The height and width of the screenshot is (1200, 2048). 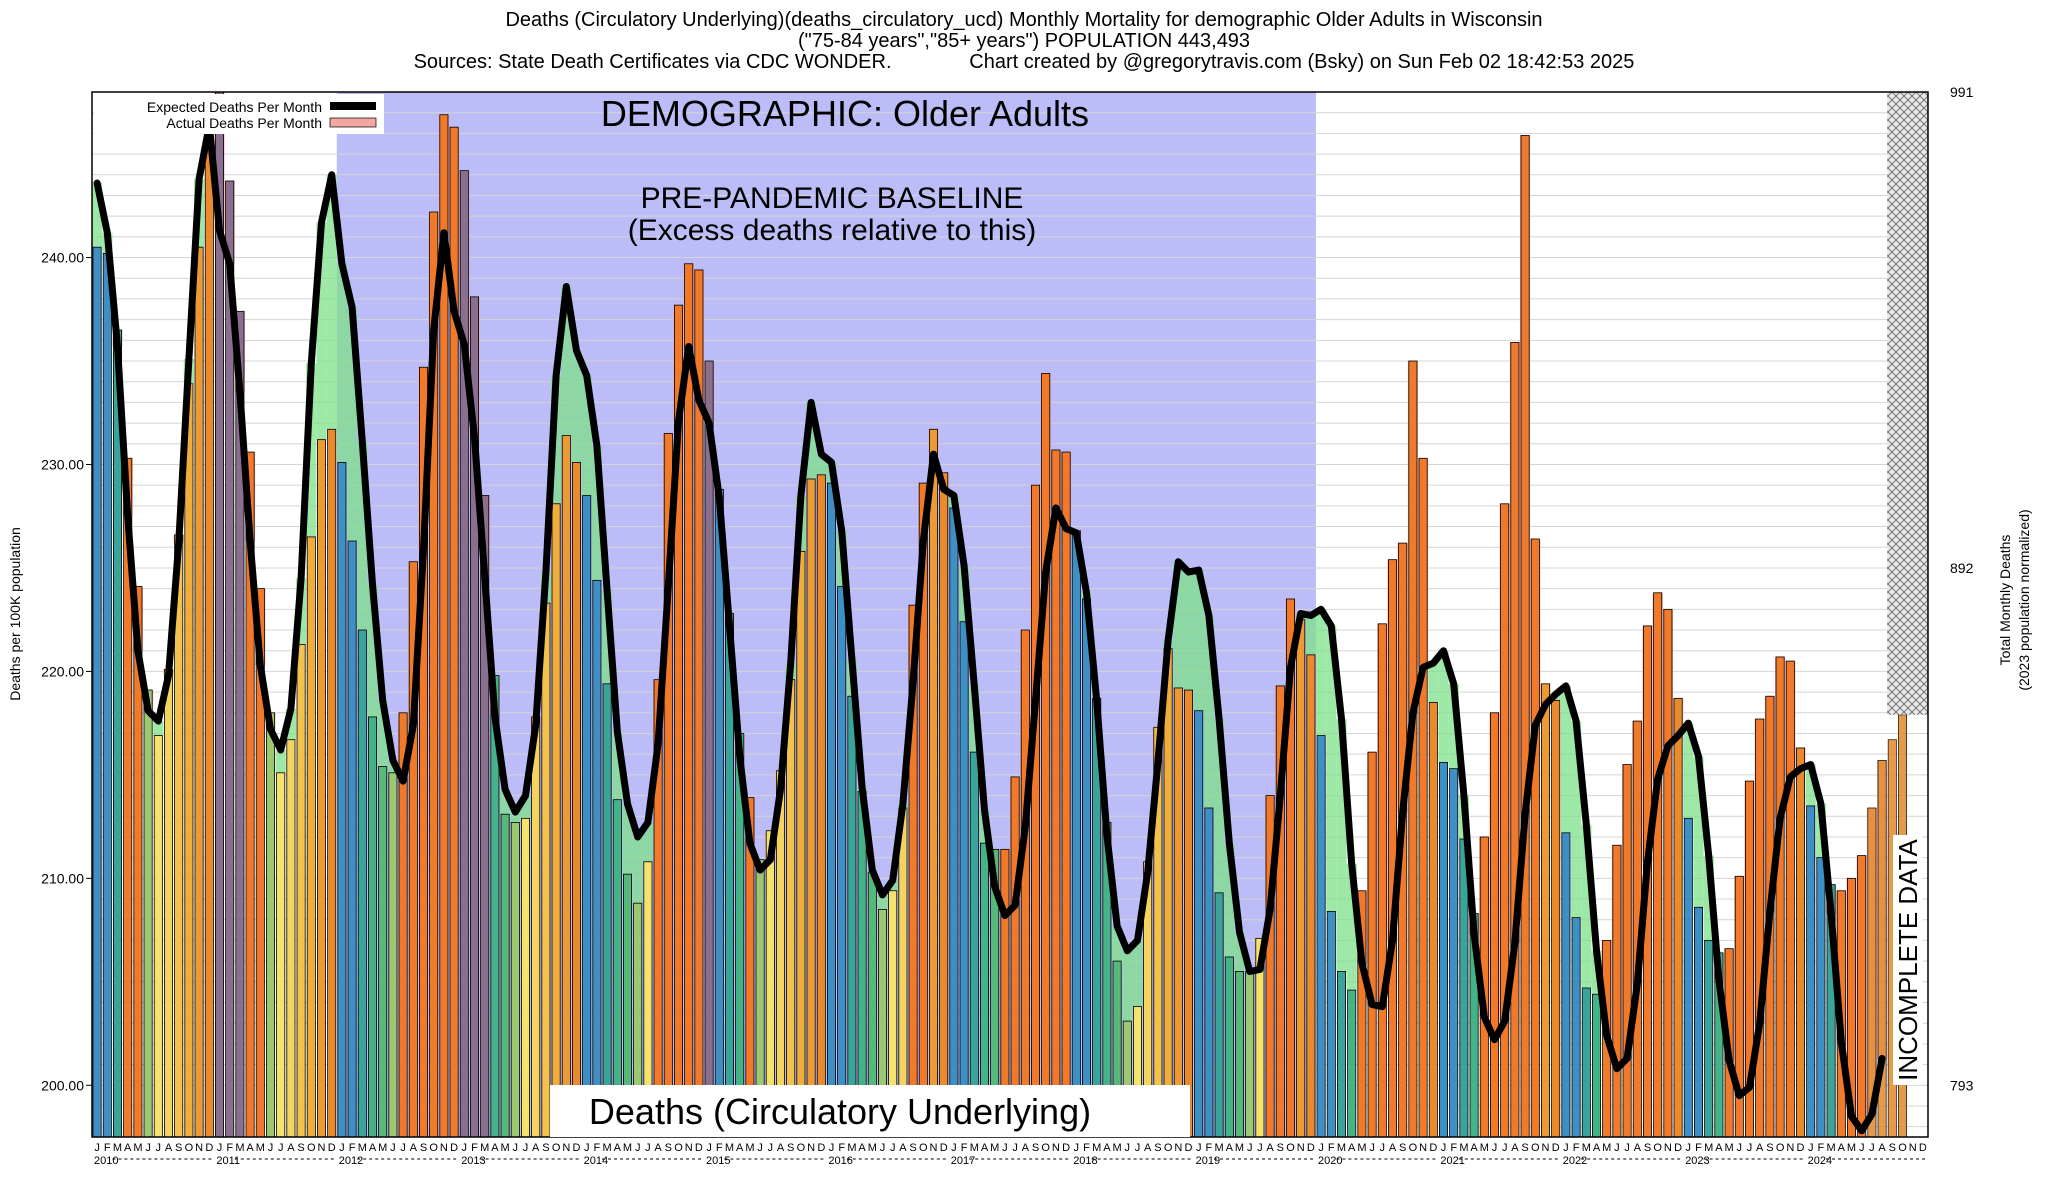 What do you see at coordinates (106, 1161) in the screenshot?
I see `year-tick-label: 2010` at bounding box center [106, 1161].